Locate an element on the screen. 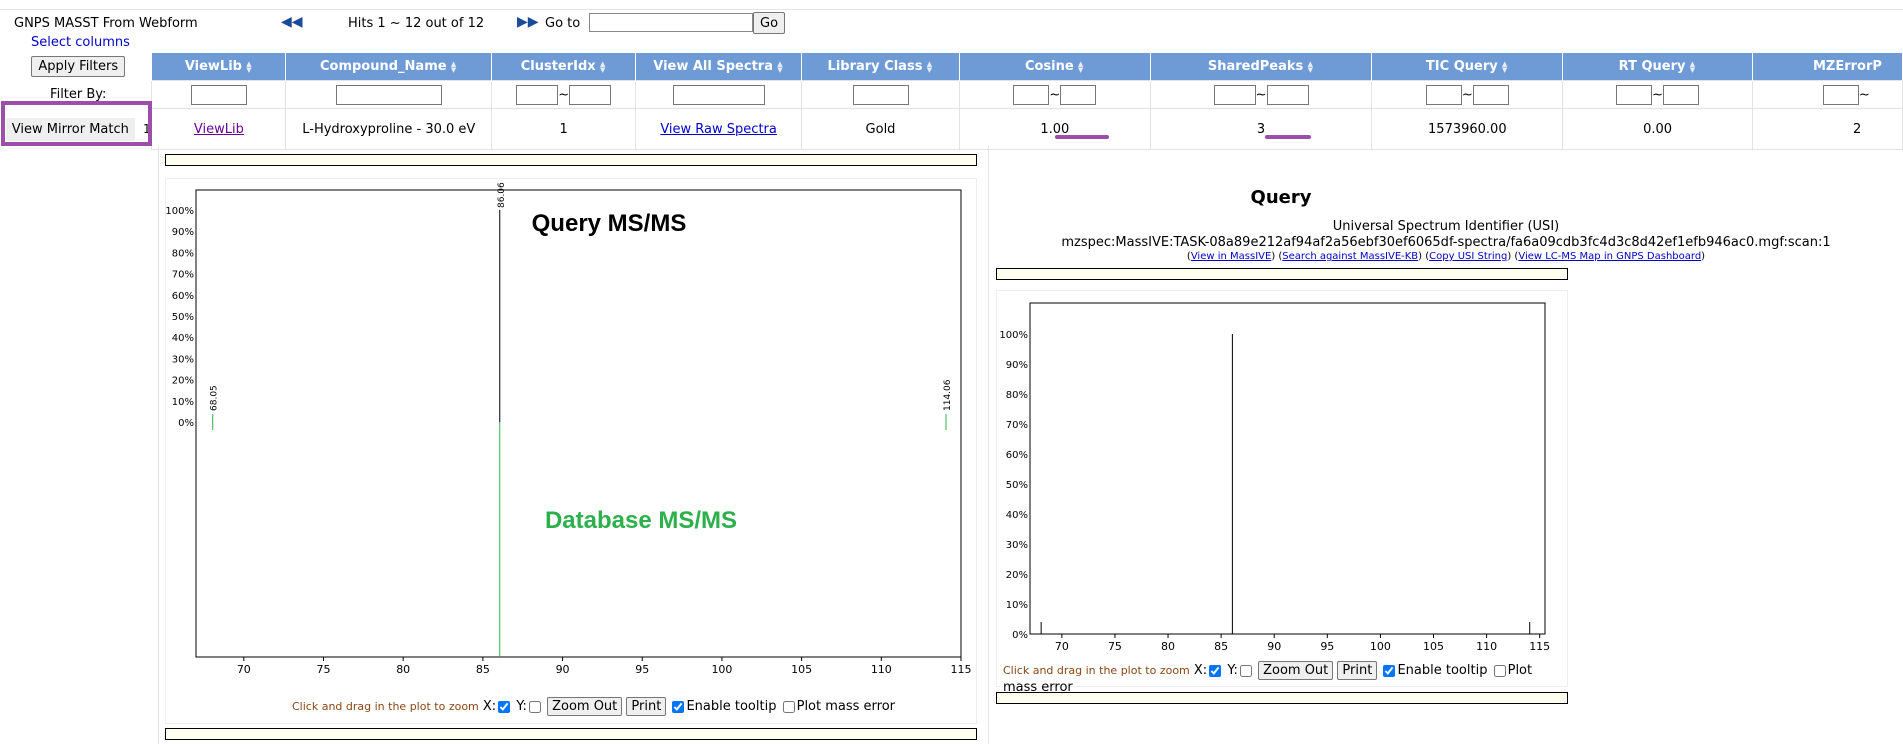  top-divider is located at coordinates (951, 9).